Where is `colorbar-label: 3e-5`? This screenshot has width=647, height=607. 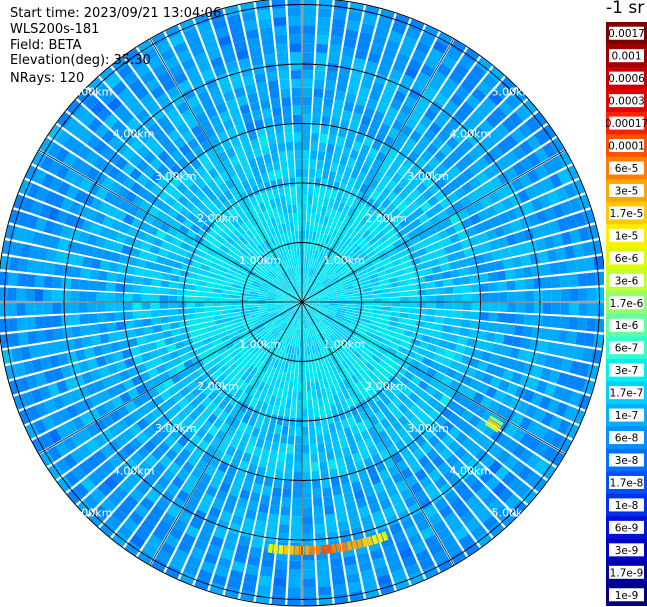 colorbar-label: 3e-5 is located at coordinates (627, 191).